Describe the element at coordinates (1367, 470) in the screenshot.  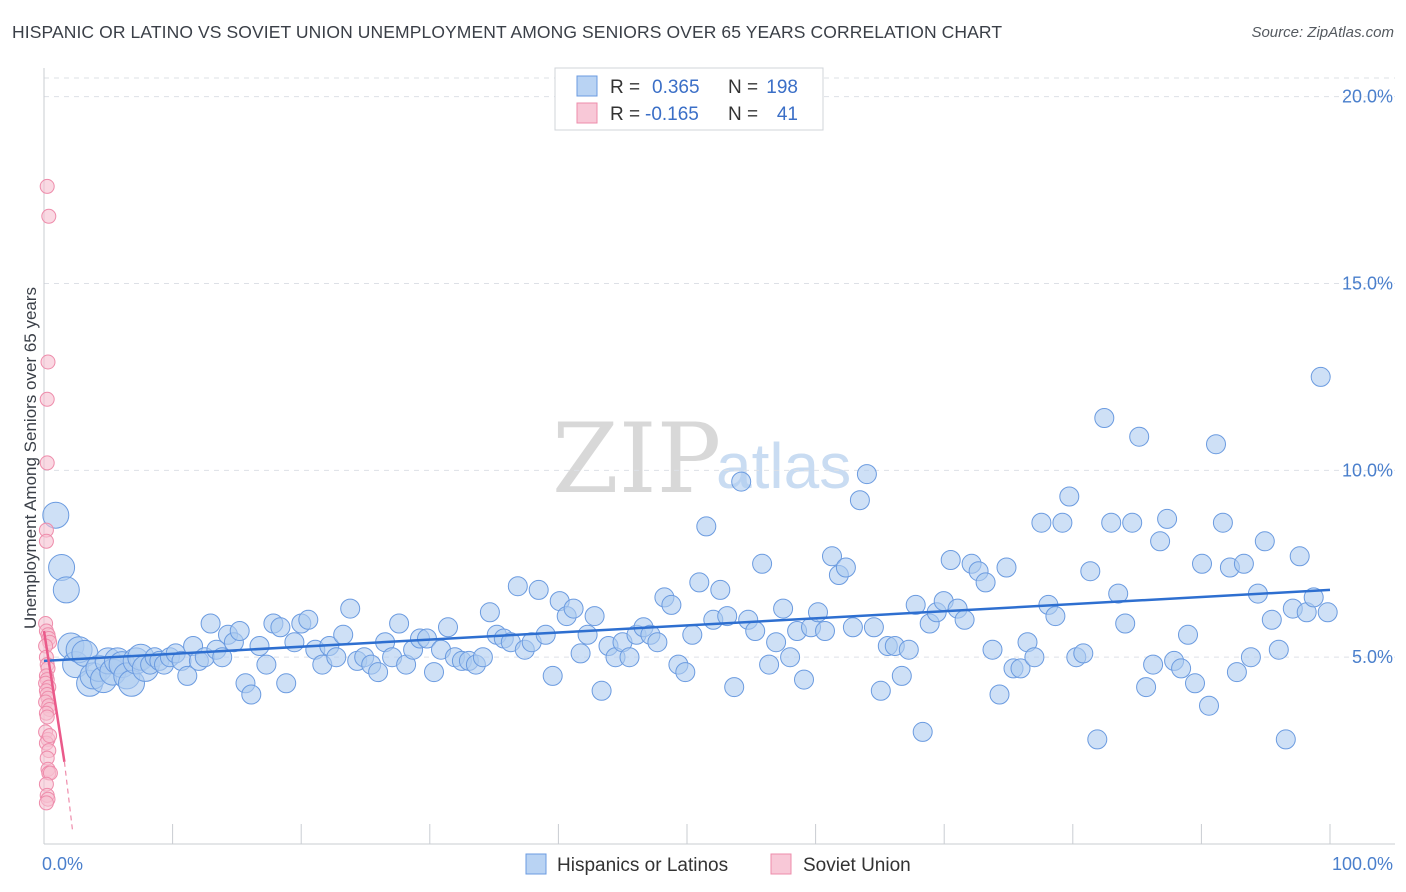
I see `y-tick-label-1: 10.0%` at that location.